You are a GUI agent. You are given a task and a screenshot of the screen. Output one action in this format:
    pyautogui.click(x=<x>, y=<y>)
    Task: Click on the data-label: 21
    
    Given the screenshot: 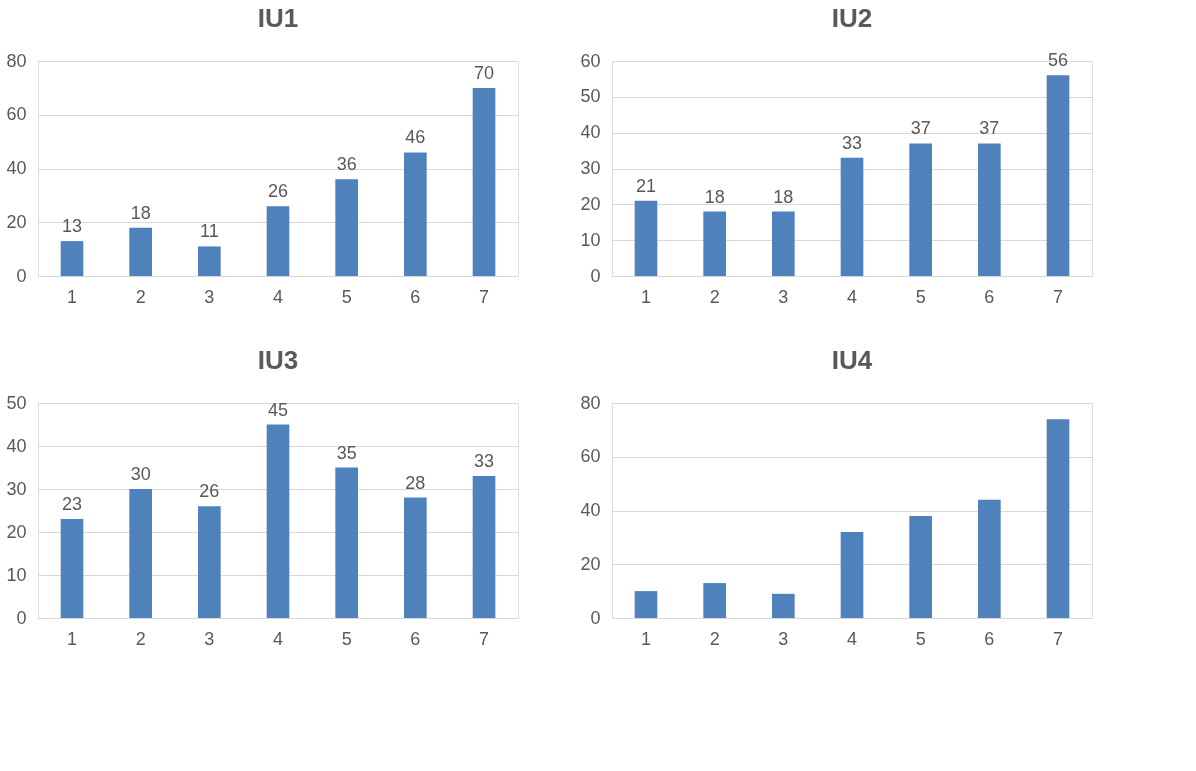 What is the action you would take?
    pyautogui.click(x=646, y=185)
    